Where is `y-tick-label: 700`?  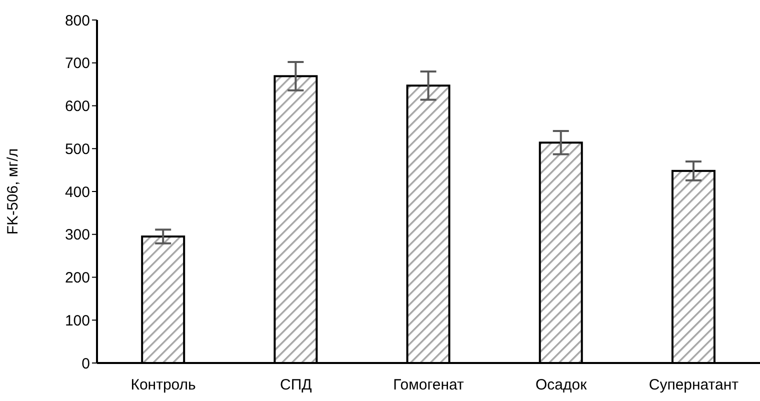
y-tick-label: 700 is located at coordinates (77, 63).